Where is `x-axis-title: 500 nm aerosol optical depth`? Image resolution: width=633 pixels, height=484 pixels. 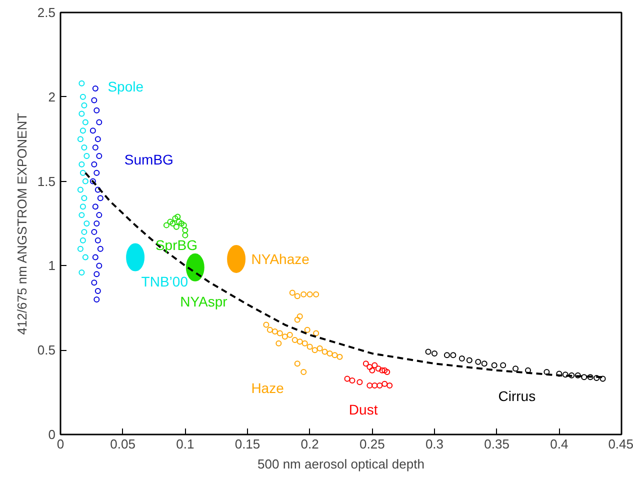 x-axis-title: 500 nm aerosol optical depth is located at coordinates (341, 464).